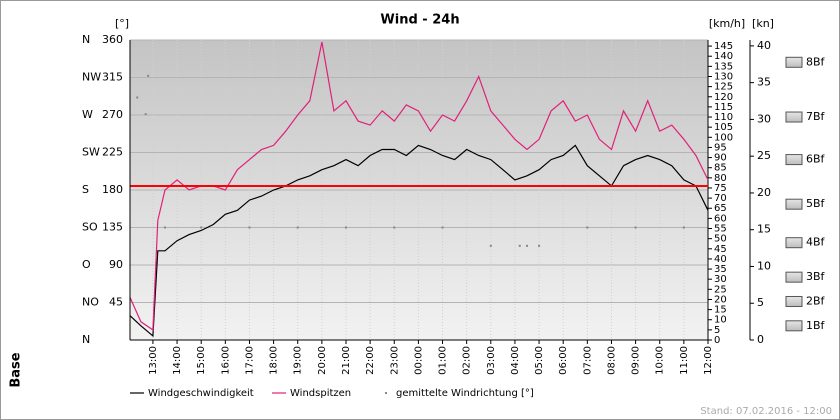 This screenshot has height=420, width=840. What do you see at coordinates (320, 393) in the screenshot?
I see `legend-label: Windspitzen` at bounding box center [320, 393].